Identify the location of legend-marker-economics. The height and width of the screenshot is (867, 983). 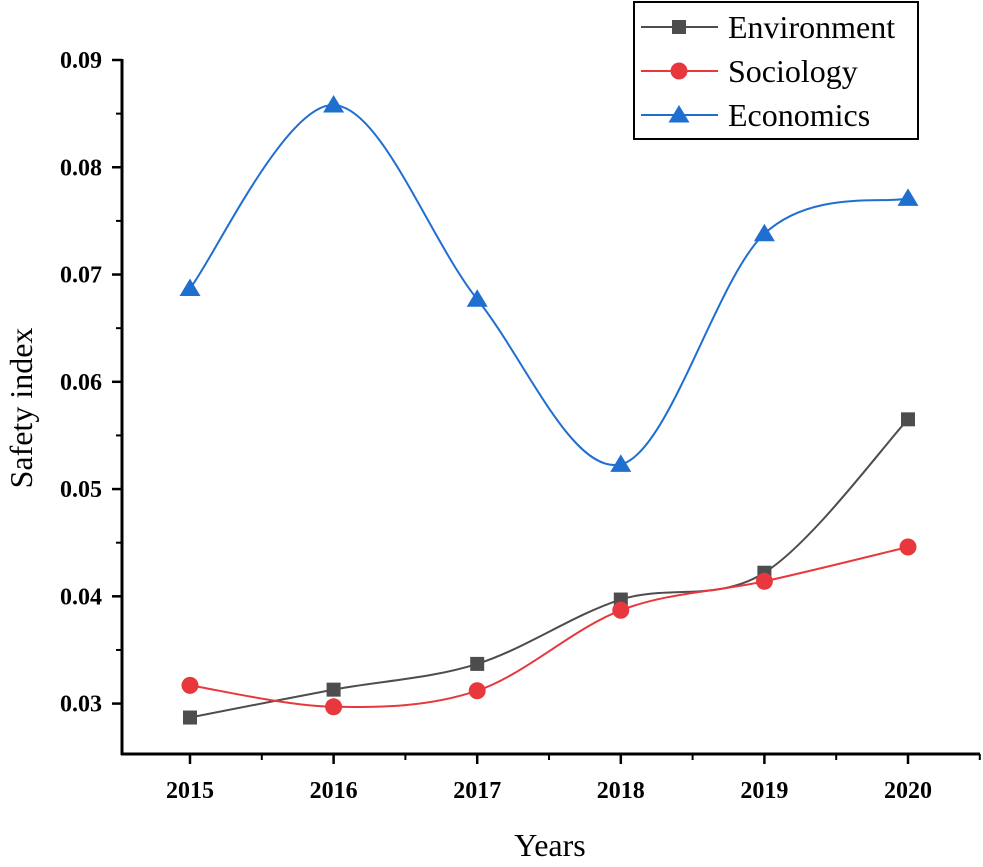
(679, 114).